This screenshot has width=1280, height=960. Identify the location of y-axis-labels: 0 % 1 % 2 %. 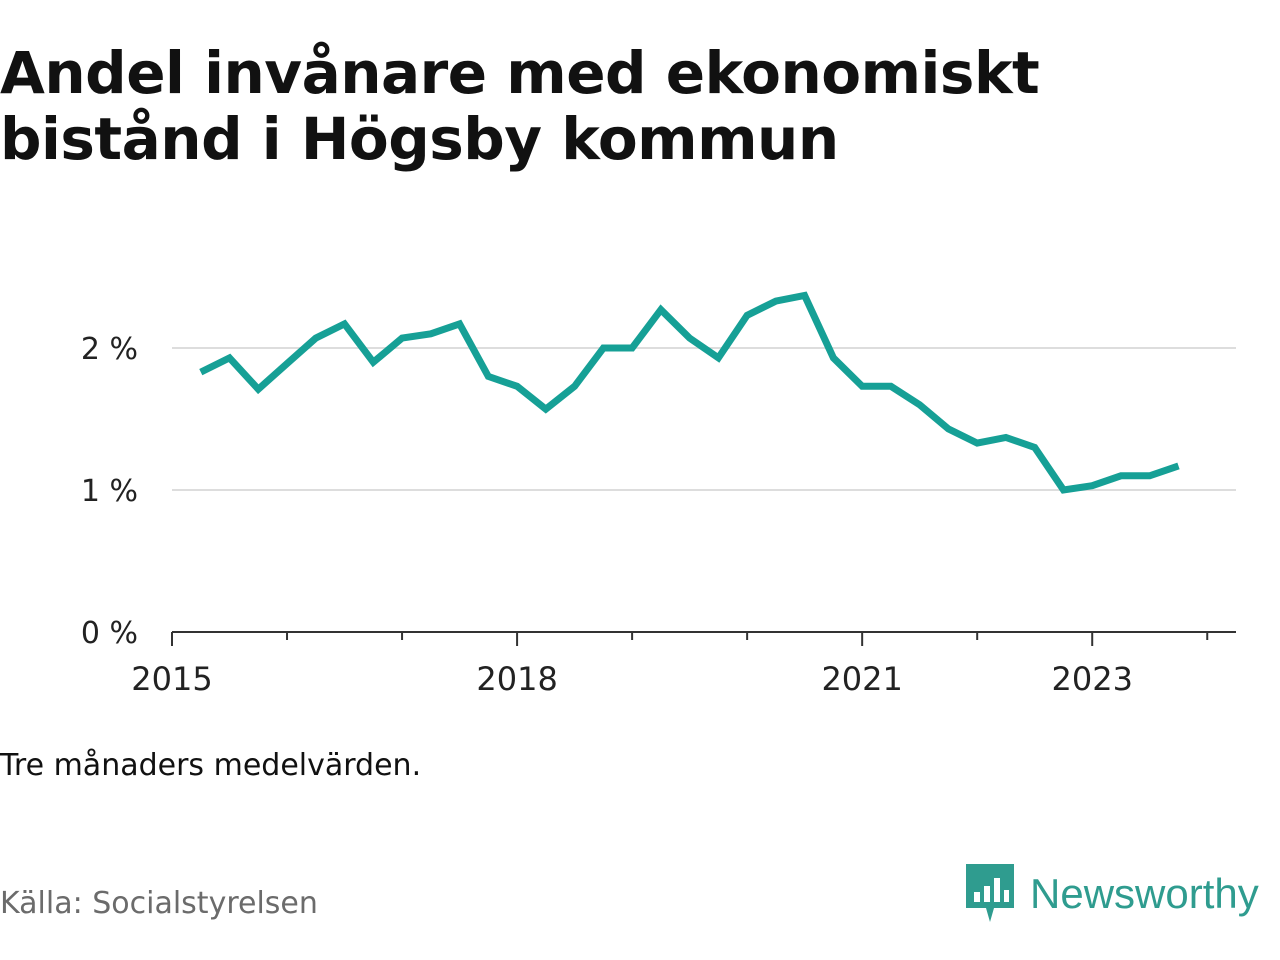
(109, 491).